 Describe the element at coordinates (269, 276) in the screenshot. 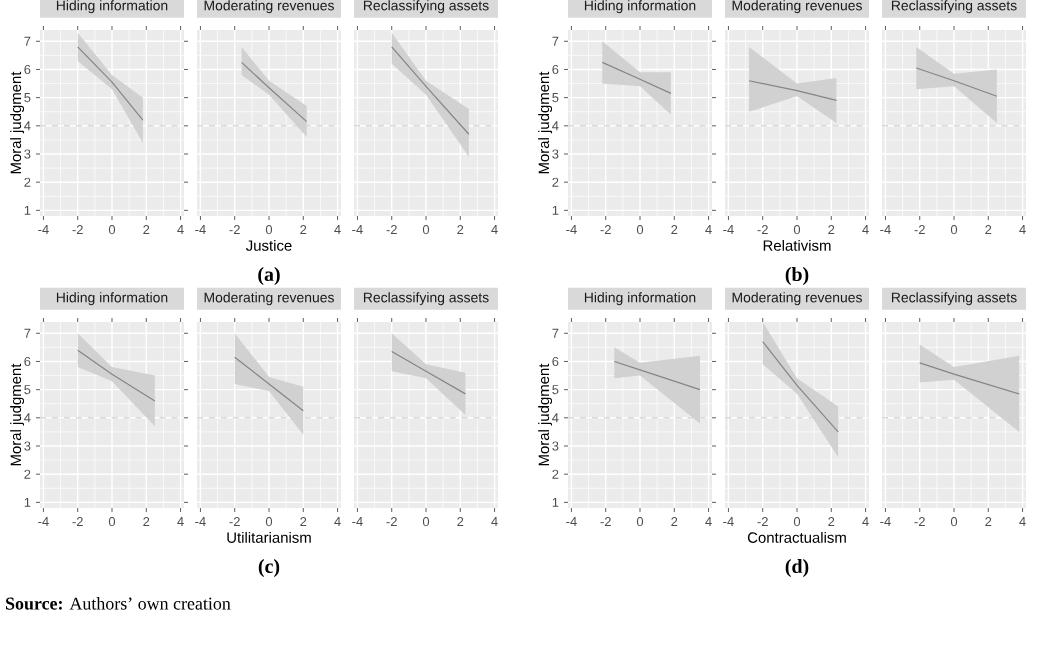

I see `text: (a)` at that location.